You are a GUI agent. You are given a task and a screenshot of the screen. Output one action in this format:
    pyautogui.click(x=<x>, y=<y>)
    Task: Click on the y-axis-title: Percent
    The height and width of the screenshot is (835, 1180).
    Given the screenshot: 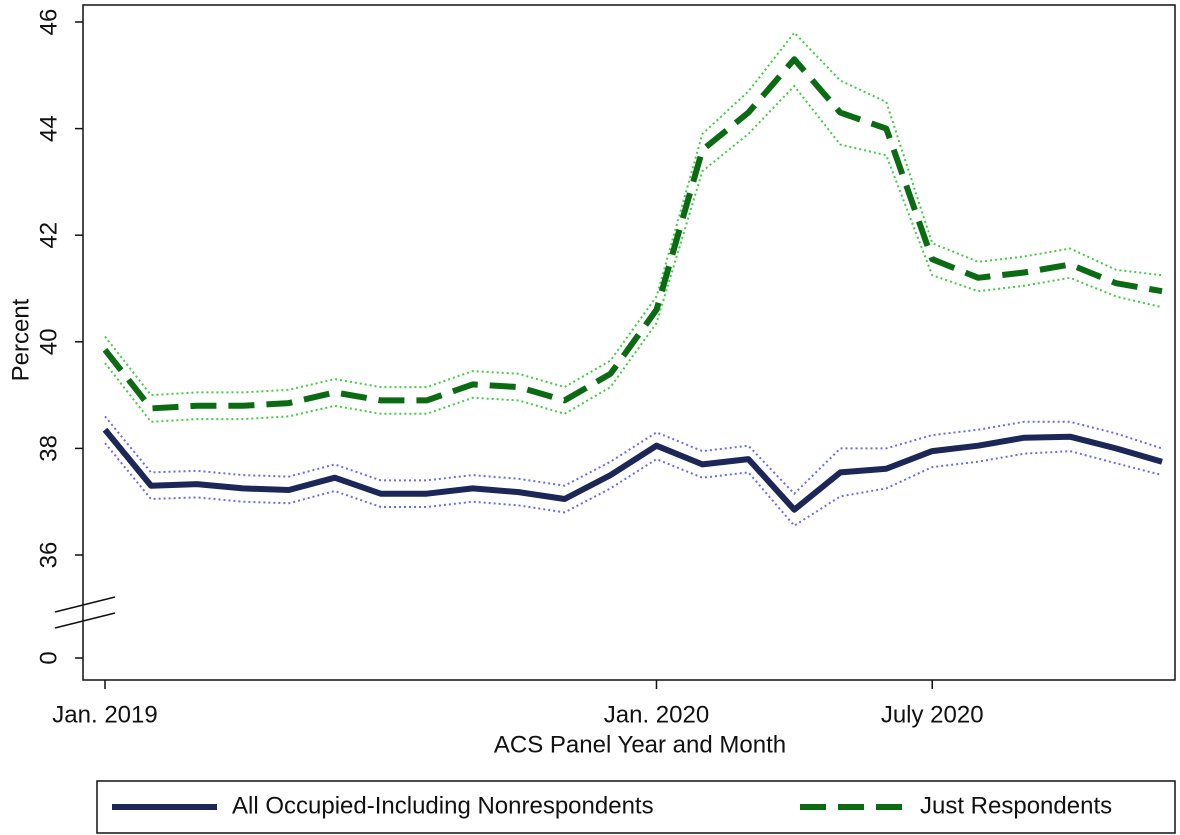 What is the action you would take?
    pyautogui.click(x=20, y=339)
    